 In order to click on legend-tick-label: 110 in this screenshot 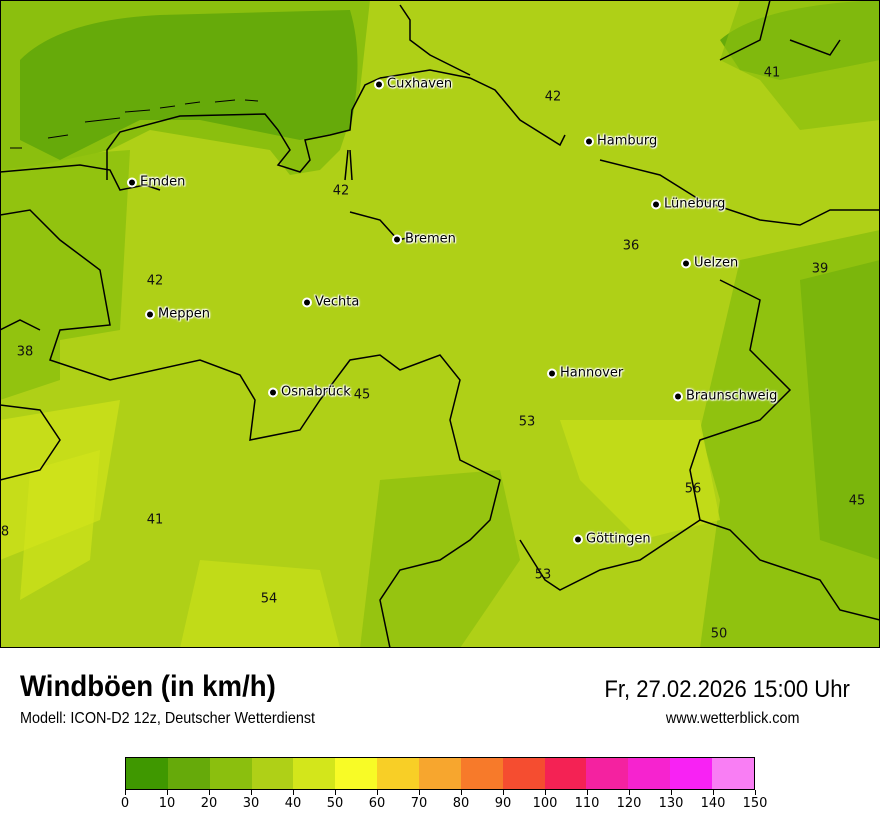, I will do `click(587, 803)`.